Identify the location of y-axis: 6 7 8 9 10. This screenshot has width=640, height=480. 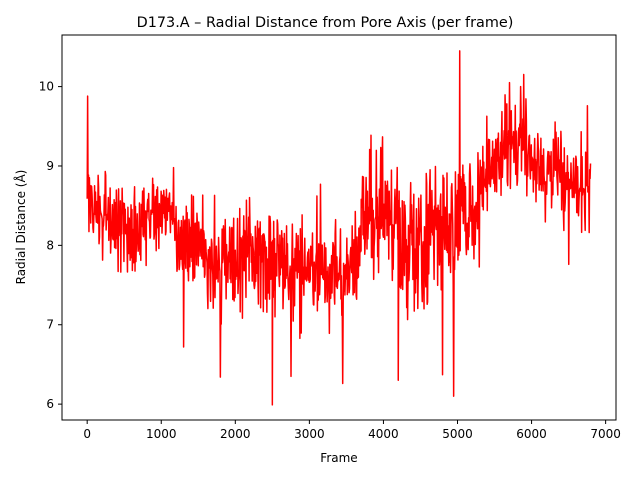
(50, 245).